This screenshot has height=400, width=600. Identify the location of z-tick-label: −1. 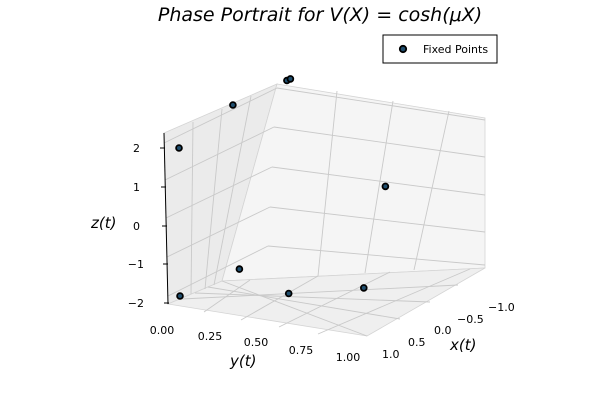
(136, 264).